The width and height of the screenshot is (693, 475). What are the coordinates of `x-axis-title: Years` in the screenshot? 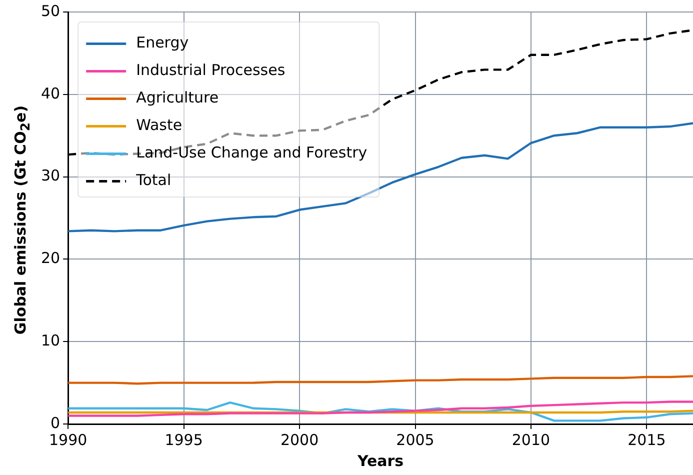 It's located at (380, 461).